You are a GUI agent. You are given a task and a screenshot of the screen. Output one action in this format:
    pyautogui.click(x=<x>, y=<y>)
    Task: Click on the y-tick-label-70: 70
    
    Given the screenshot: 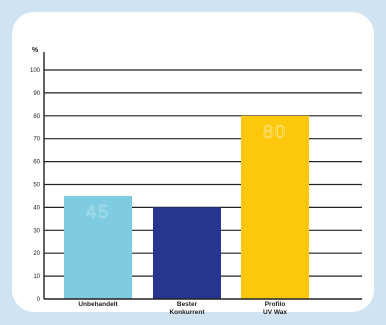 What is the action you would take?
    pyautogui.click(x=36, y=140)
    